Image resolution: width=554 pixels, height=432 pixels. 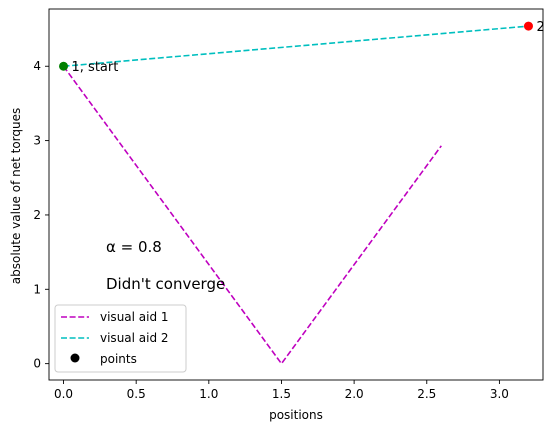 I want to click on point-label-2: 2, so click(x=540, y=27).